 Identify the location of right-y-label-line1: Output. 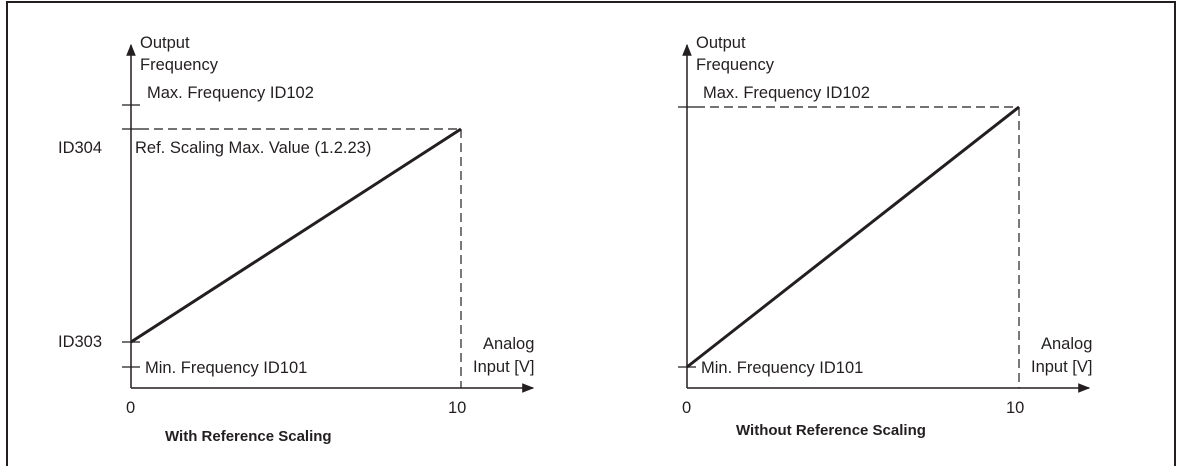
(721, 43).